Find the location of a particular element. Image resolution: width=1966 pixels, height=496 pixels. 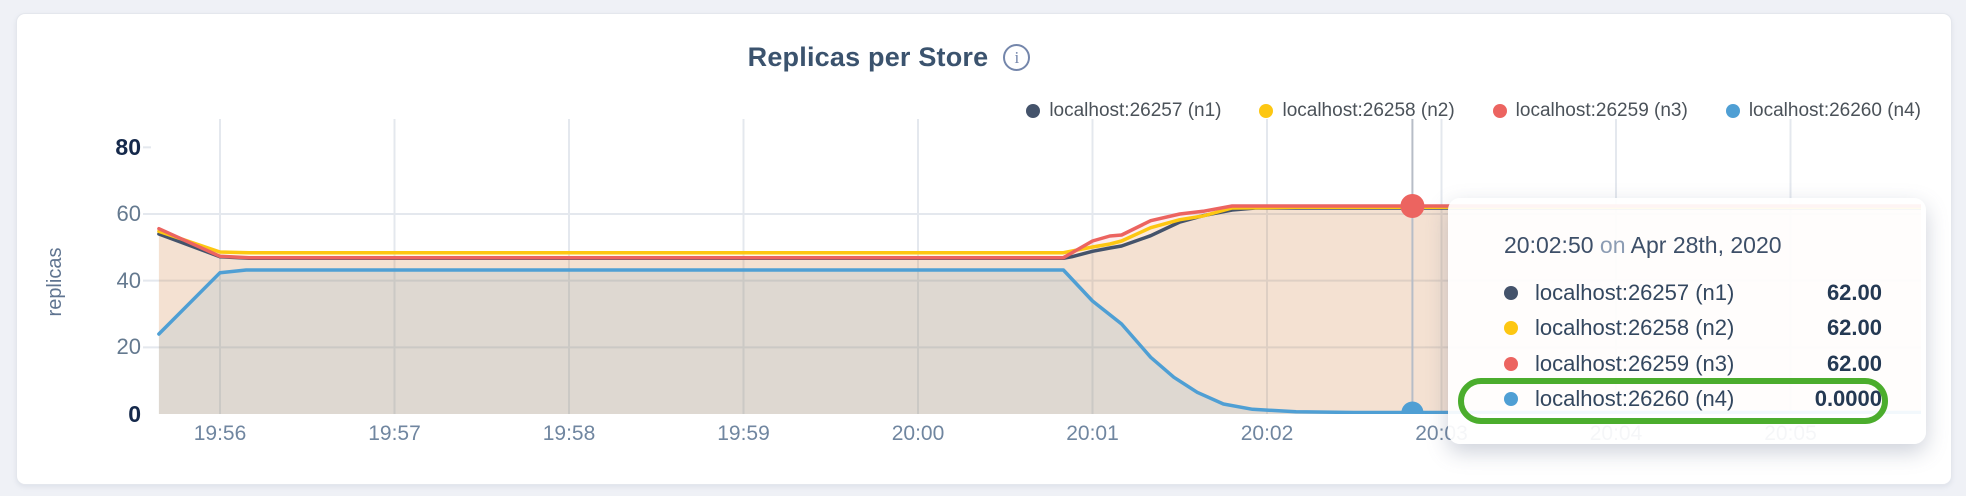

tooltip-row: localhost:26258 (n2) 62.00 is located at coordinates (1693, 329).